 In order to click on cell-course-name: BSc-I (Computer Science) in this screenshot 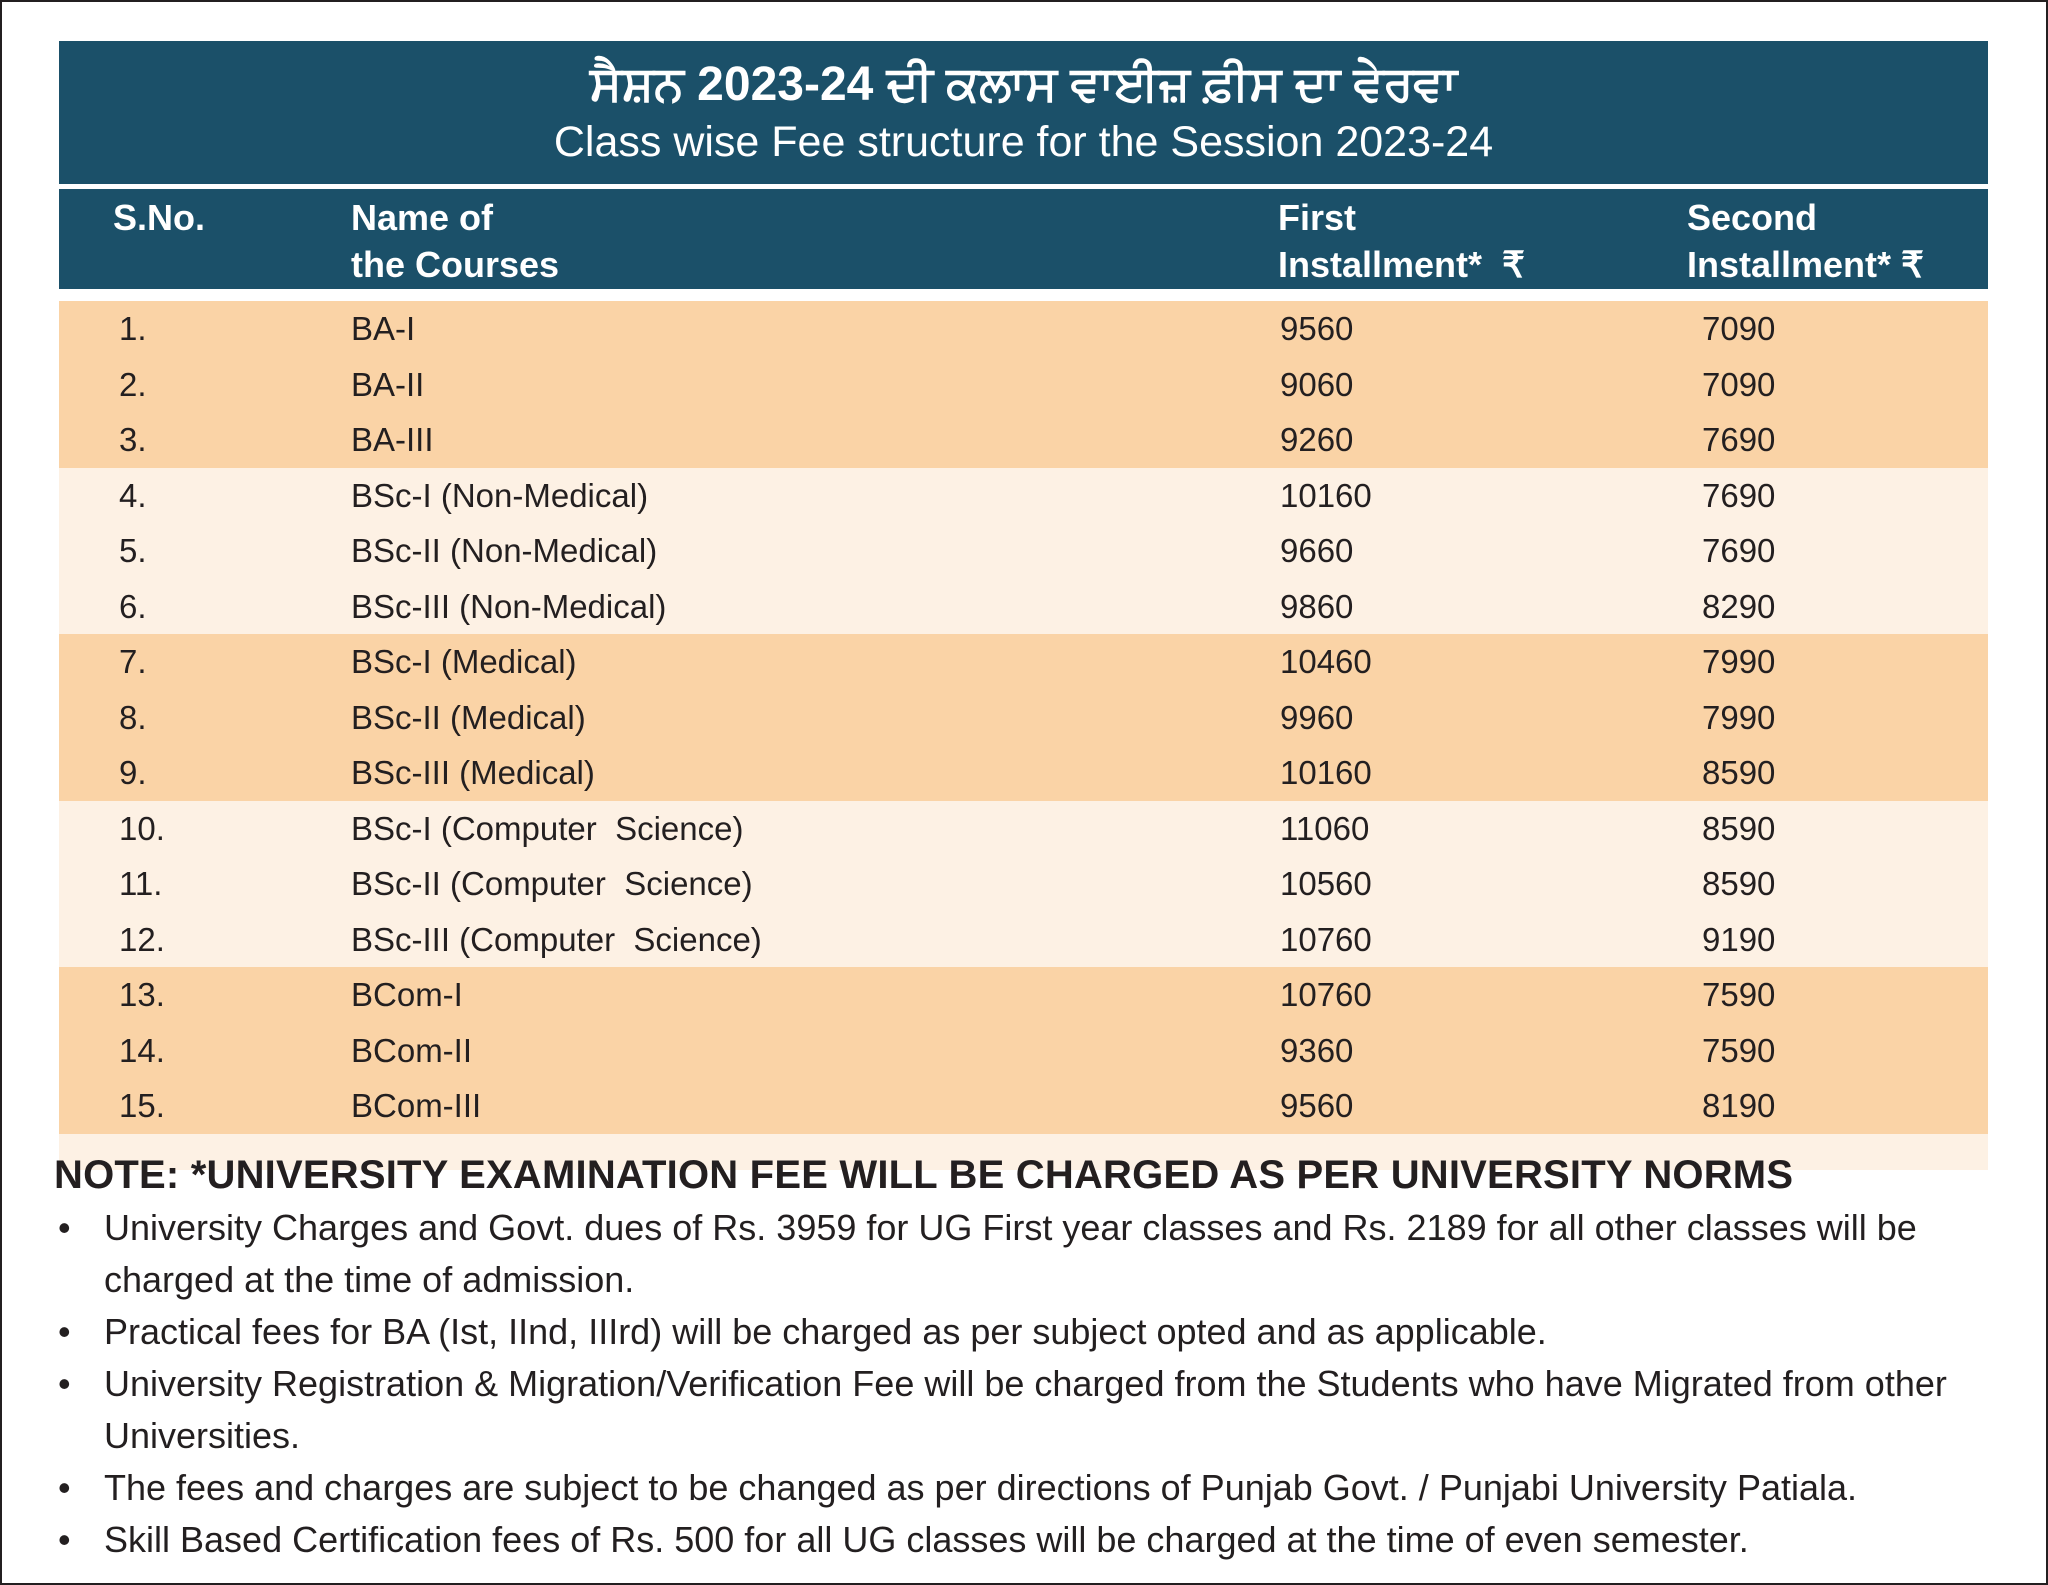, I will do `click(547, 828)`.